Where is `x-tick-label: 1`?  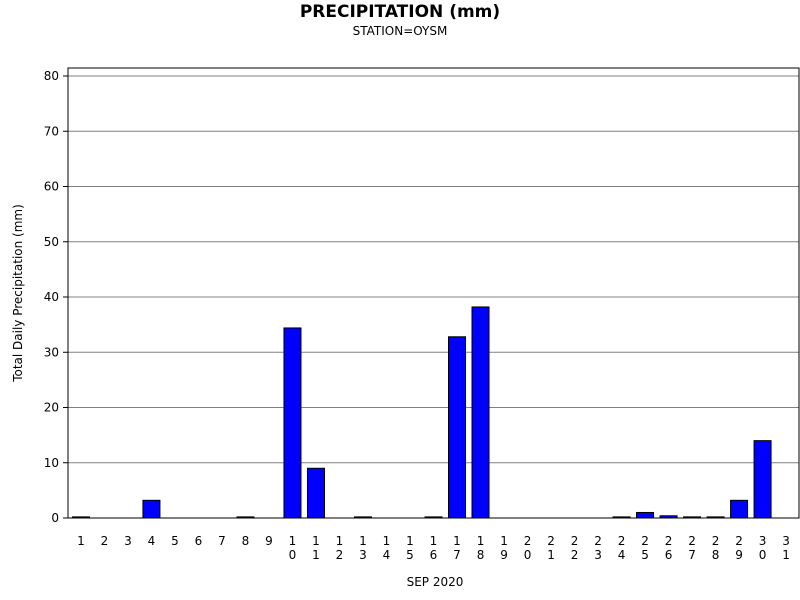
x-tick-label: 1 is located at coordinates (81, 541).